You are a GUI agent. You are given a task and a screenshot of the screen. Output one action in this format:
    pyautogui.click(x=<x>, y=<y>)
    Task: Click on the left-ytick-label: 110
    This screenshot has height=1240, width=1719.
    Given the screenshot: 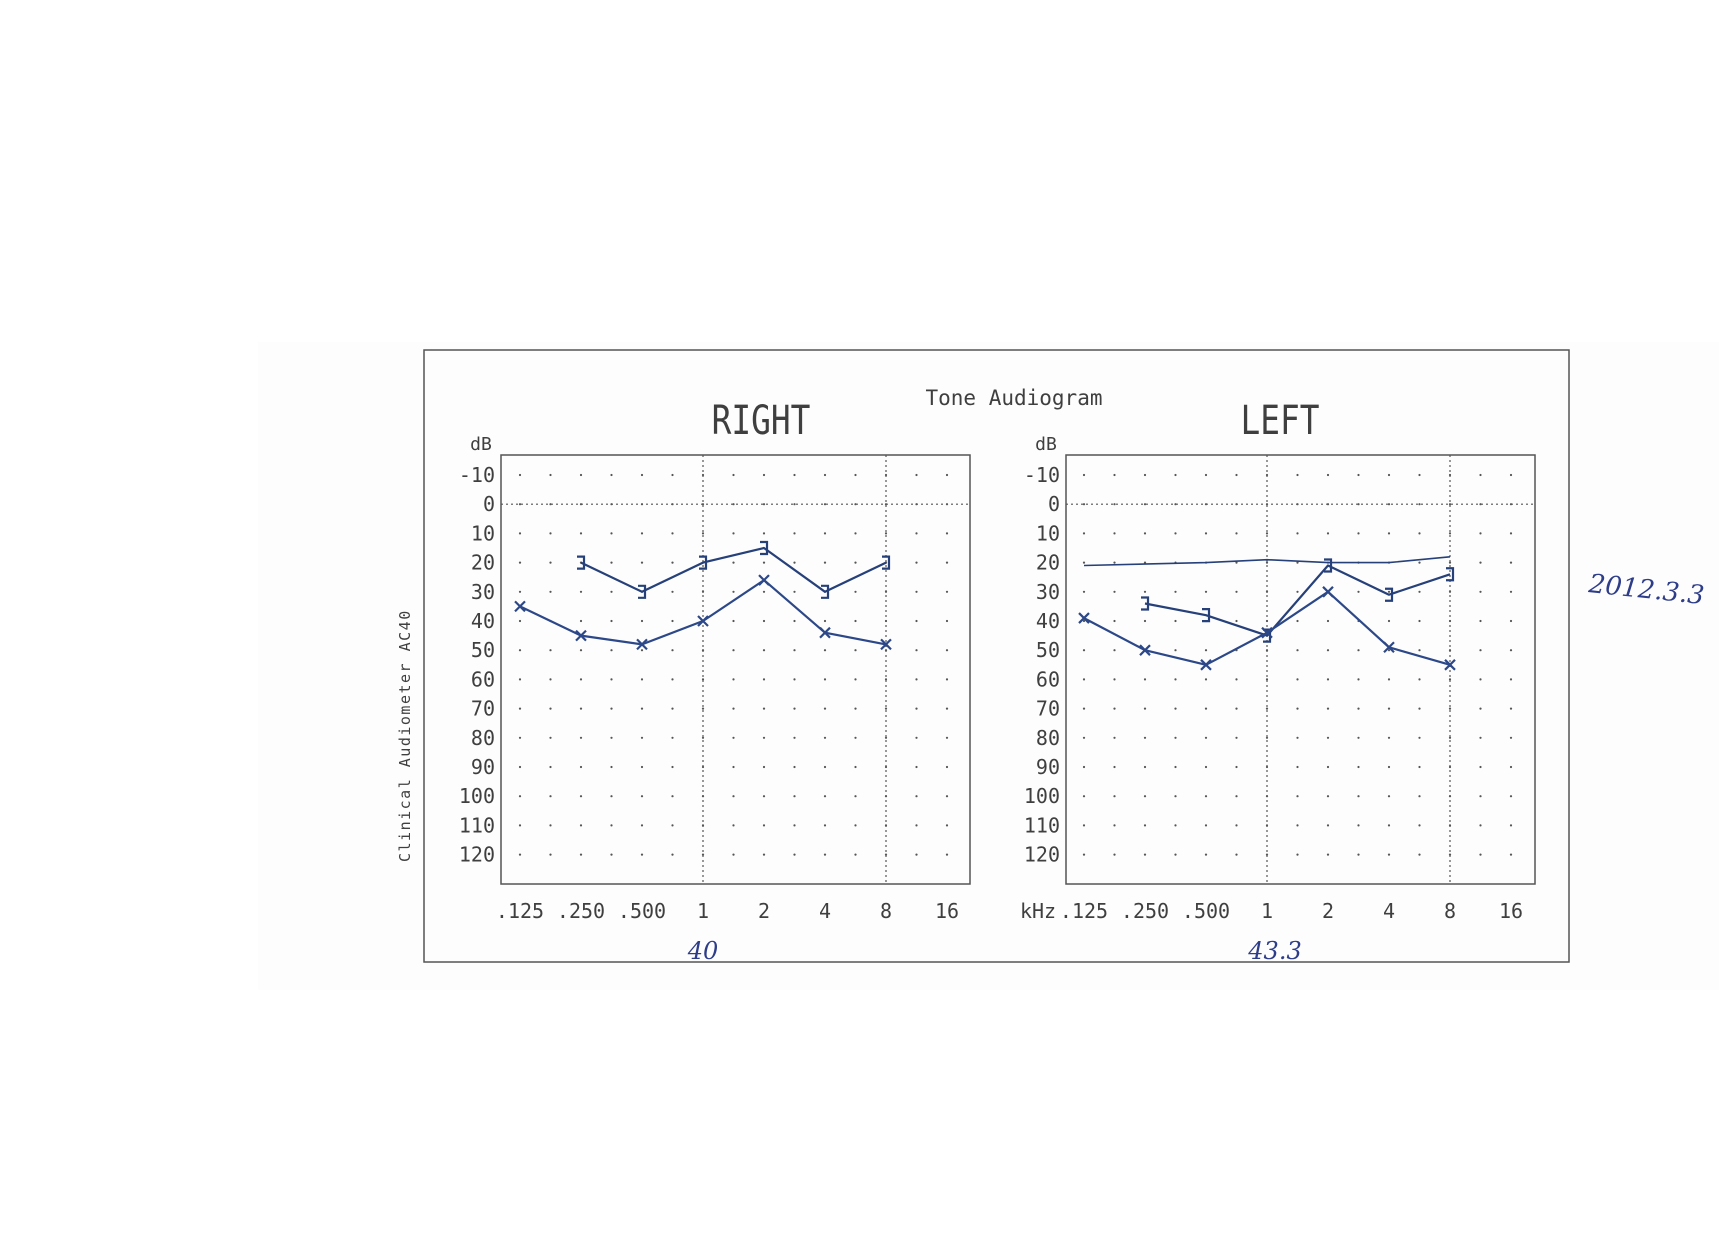 What is the action you would take?
    pyautogui.click(x=1042, y=825)
    